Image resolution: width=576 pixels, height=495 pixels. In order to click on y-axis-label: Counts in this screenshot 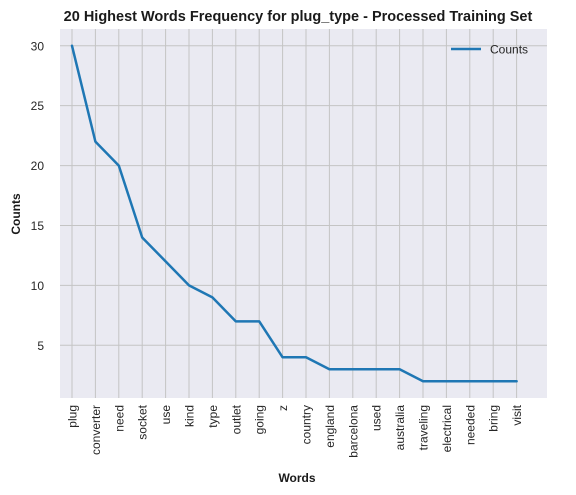, I will do `click(16, 214)`.